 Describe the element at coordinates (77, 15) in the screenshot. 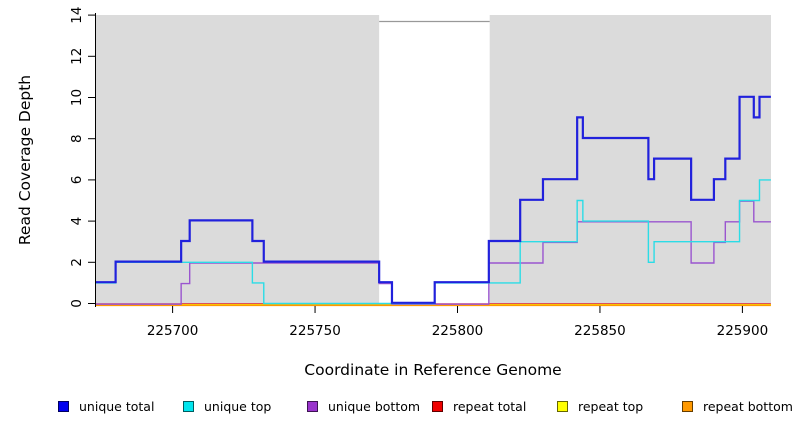

I see `y-tick-label-14: 14` at that location.